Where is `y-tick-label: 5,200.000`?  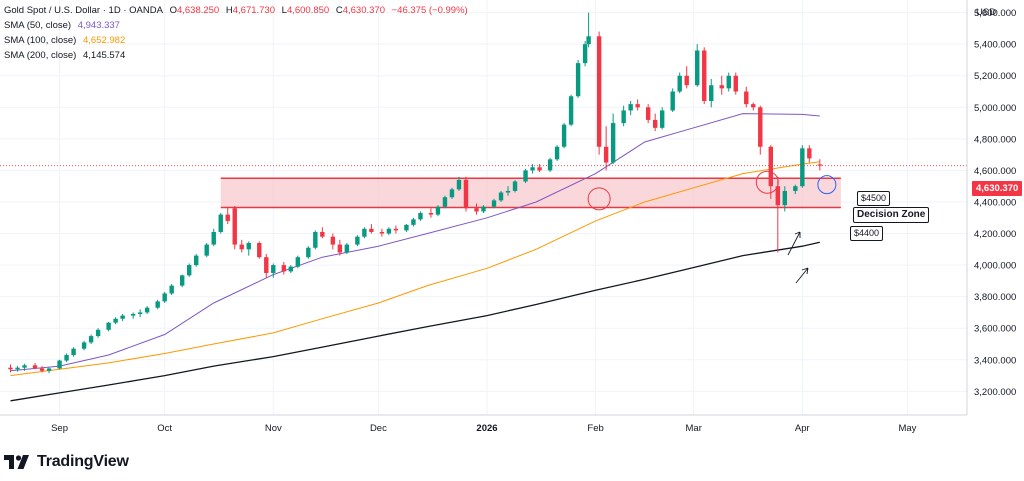 y-tick-label: 5,200.000 is located at coordinates (995, 76).